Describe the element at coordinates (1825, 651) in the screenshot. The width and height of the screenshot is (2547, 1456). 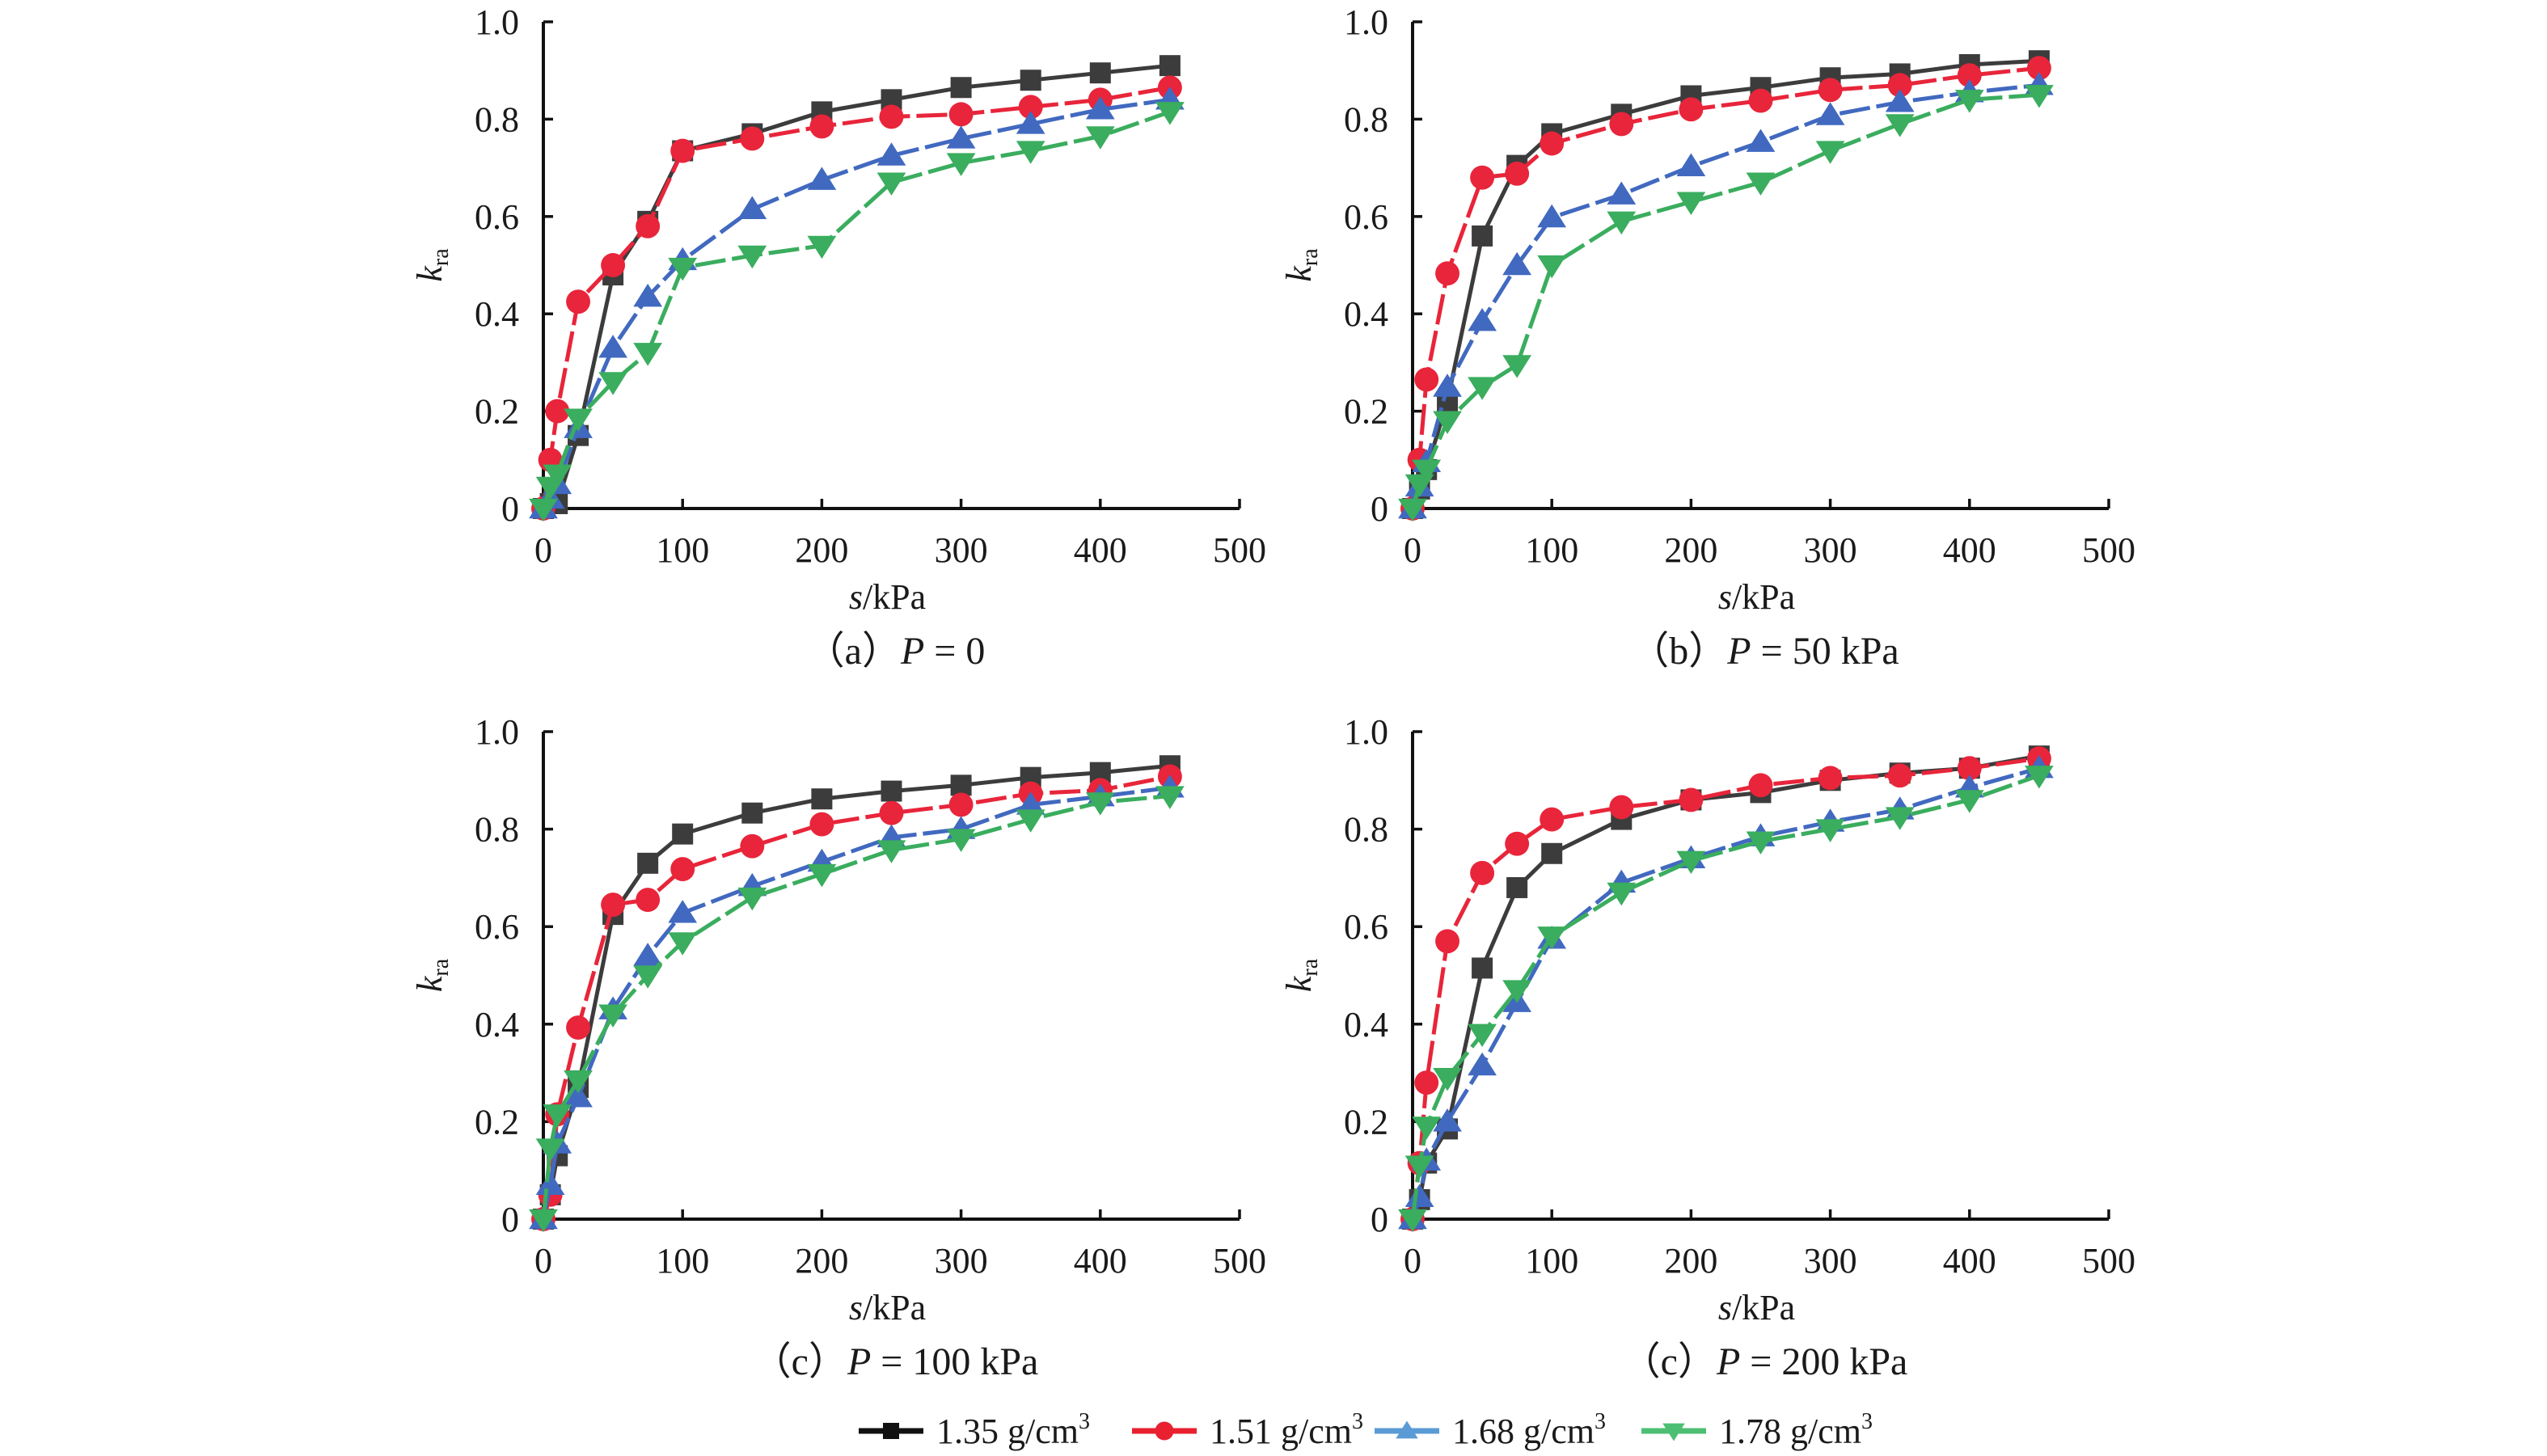
I see `caption-value: = 50 kPa` at that location.